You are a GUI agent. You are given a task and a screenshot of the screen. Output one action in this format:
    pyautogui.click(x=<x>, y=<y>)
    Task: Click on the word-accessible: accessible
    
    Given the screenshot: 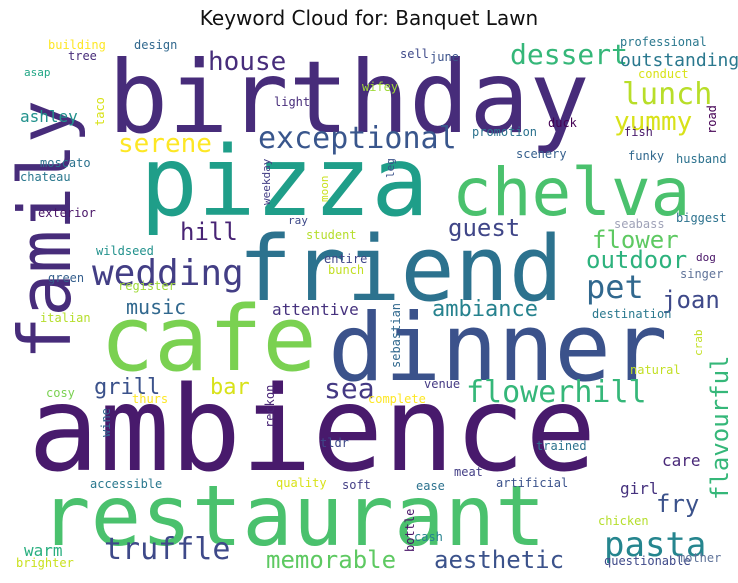 What is the action you would take?
    pyautogui.click(x=126, y=484)
    